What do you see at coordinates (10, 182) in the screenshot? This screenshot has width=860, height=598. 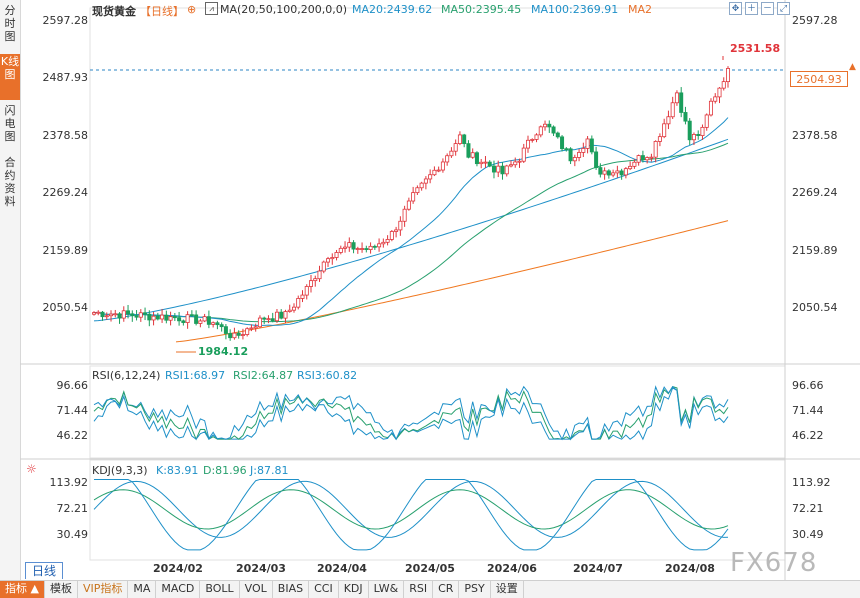 I see `sidebar-item-contract: 合约资料` at bounding box center [10, 182].